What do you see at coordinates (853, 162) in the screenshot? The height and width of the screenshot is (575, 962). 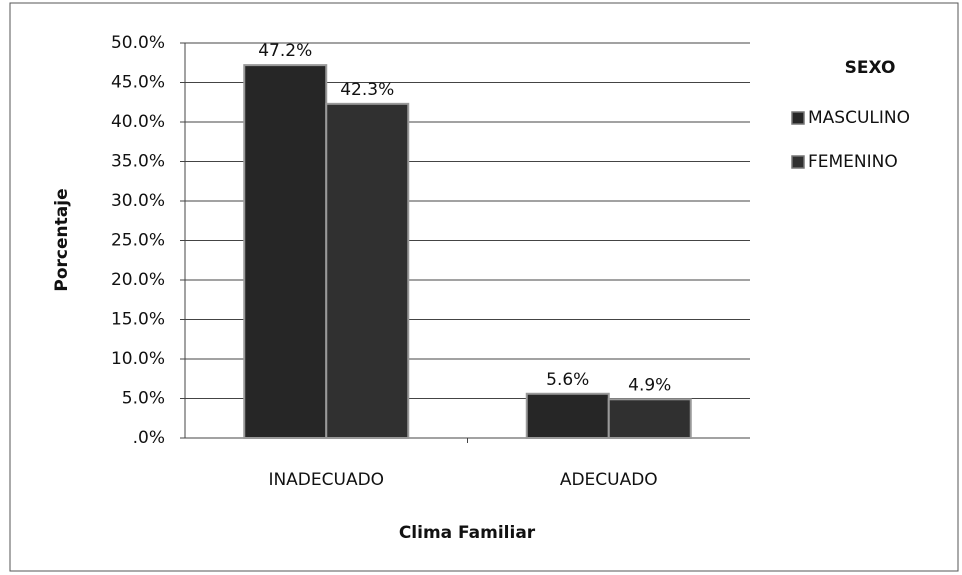 I see `legend-label: FEMENINO` at bounding box center [853, 162].